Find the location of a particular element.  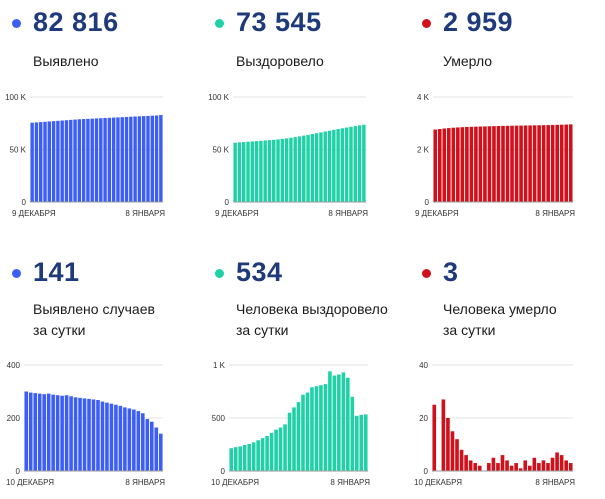

daily-number: 534 is located at coordinates (259, 272).